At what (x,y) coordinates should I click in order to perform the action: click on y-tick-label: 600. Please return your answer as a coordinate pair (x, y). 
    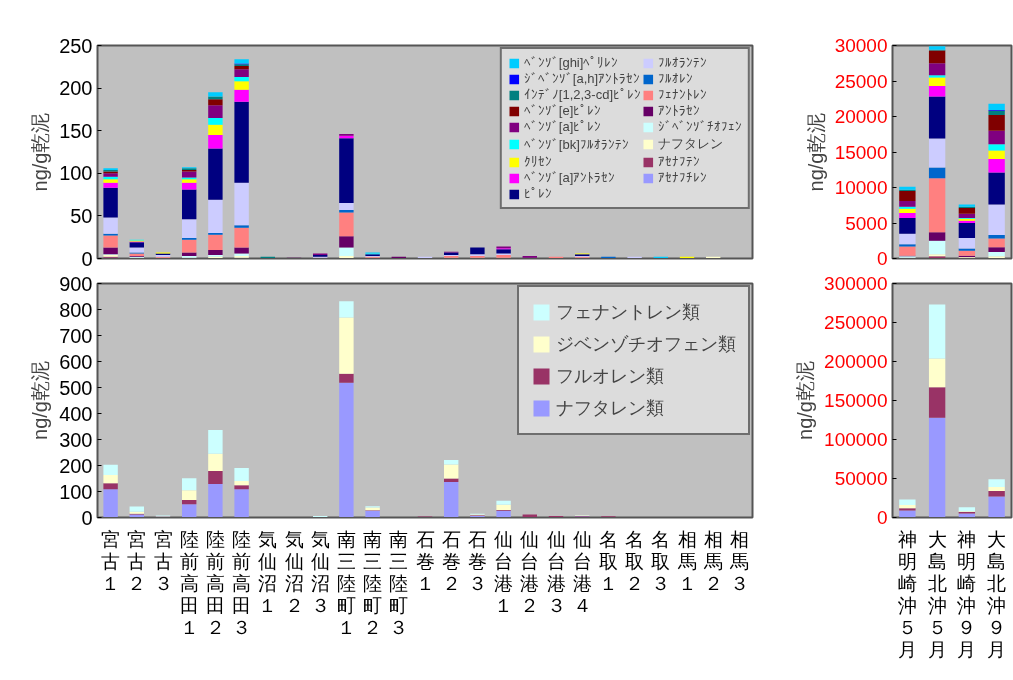
    Looking at the image, I should click on (76, 361).